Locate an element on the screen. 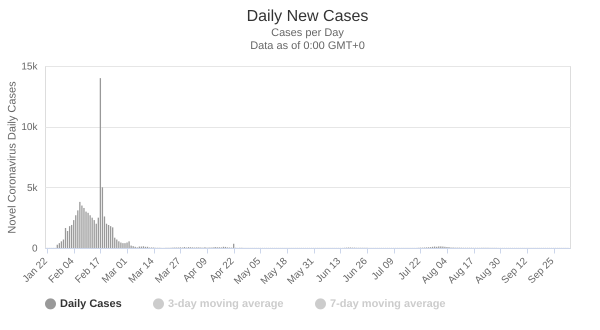 This screenshot has height=330, width=600. chart-subtitle: Cases per Day Data as of 0:00 GMT+0 is located at coordinates (307, 39).